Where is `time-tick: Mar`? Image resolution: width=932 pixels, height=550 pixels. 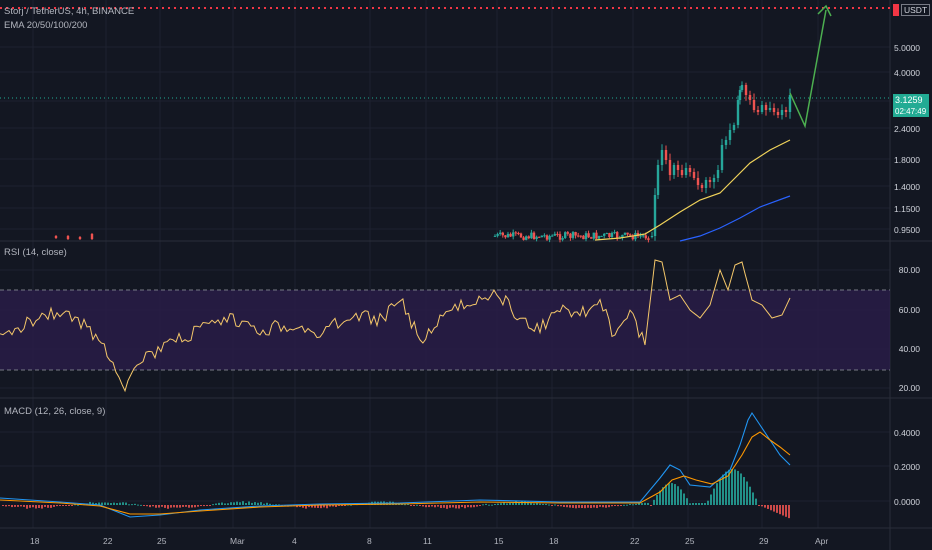 time-tick: Mar is located at coordinates (237, 541).